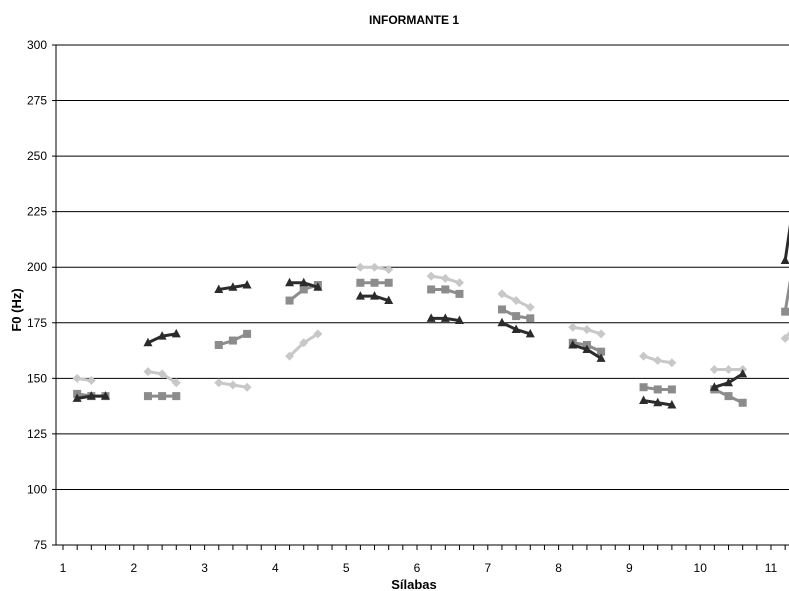  I want to click on x-tick-label: 7, so click(487, 568).